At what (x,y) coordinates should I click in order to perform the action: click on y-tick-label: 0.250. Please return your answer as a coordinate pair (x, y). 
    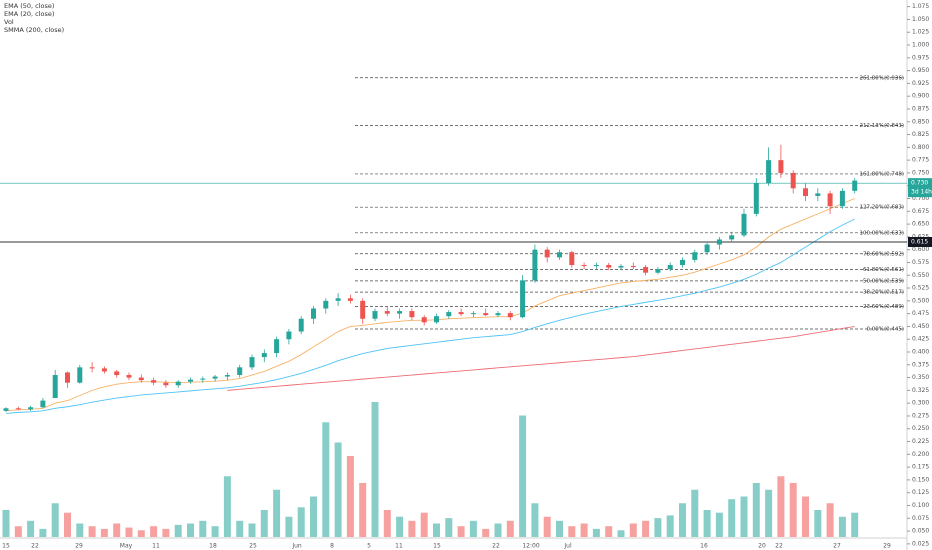
    Looking at the image, I should click on (920, 428).